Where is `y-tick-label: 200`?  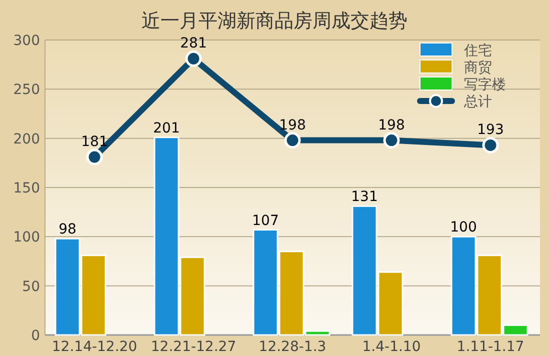
y-tick-label: 200 is located at coordinates (26, 139).